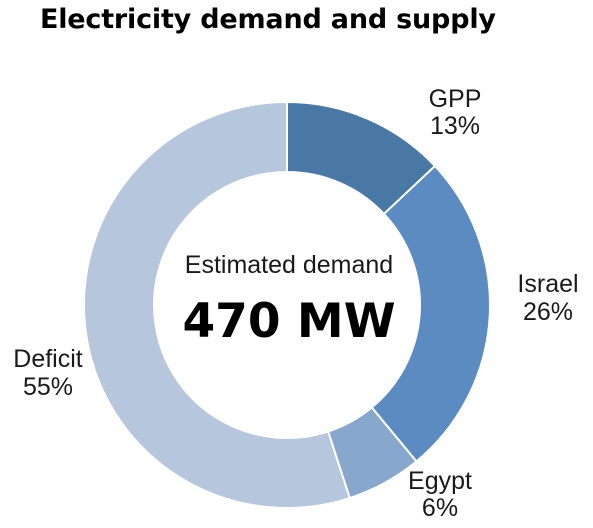  I want to click on slice-label-egypt: Egypt, so click(440, 481).